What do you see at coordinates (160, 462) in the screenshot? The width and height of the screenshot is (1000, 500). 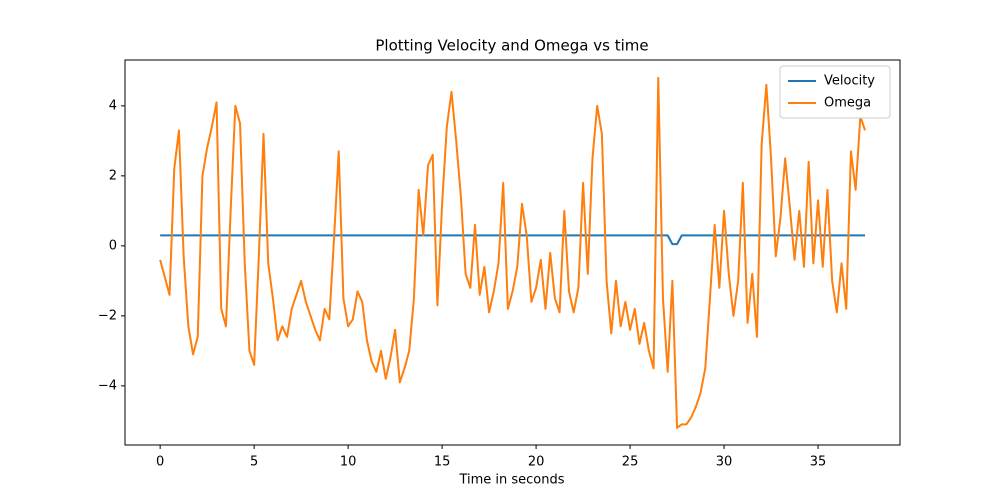 I see `x-tick-label: 0` at bounding box center [160, 462].